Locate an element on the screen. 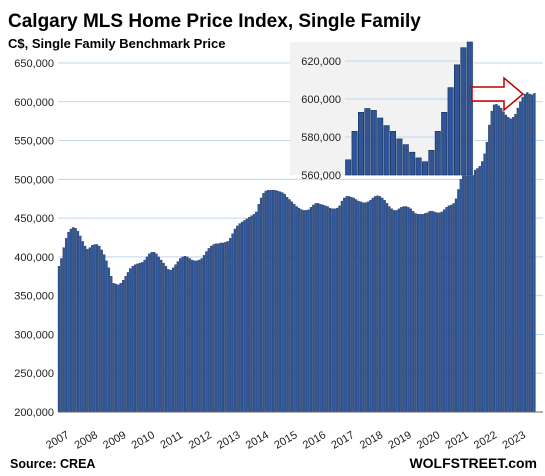  x-tick-label: 2019 is located at coordinates (399, 440).